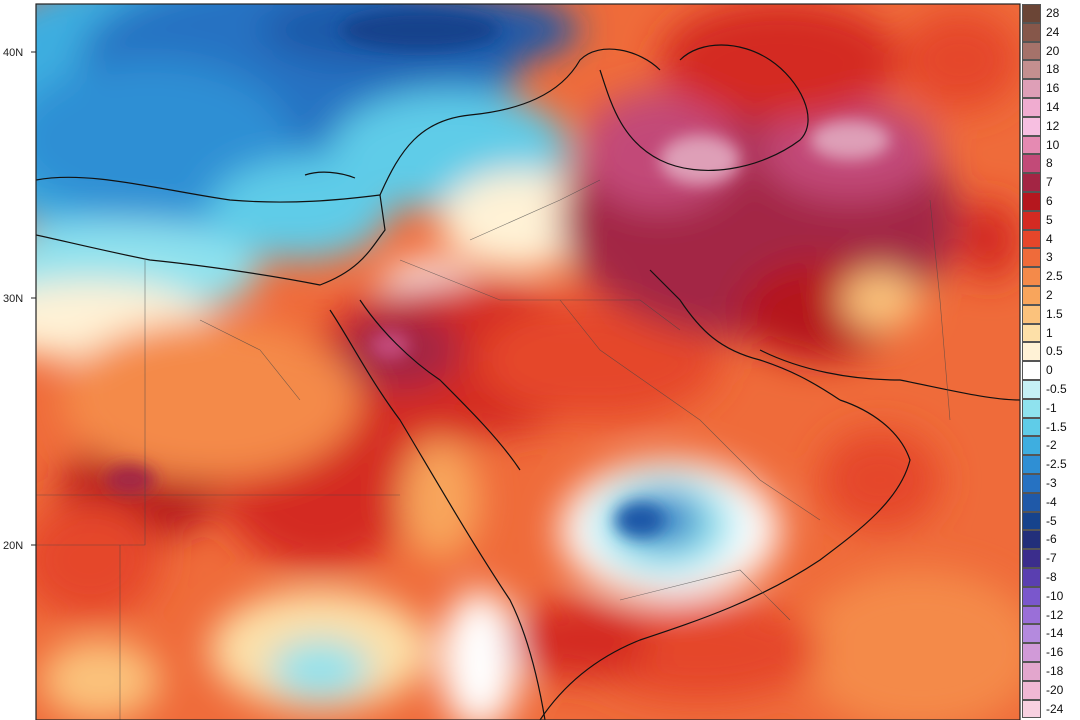  Describe the element at coordinates (1051, 577) in the screenshot. I see `legend-label: -8` at that location.